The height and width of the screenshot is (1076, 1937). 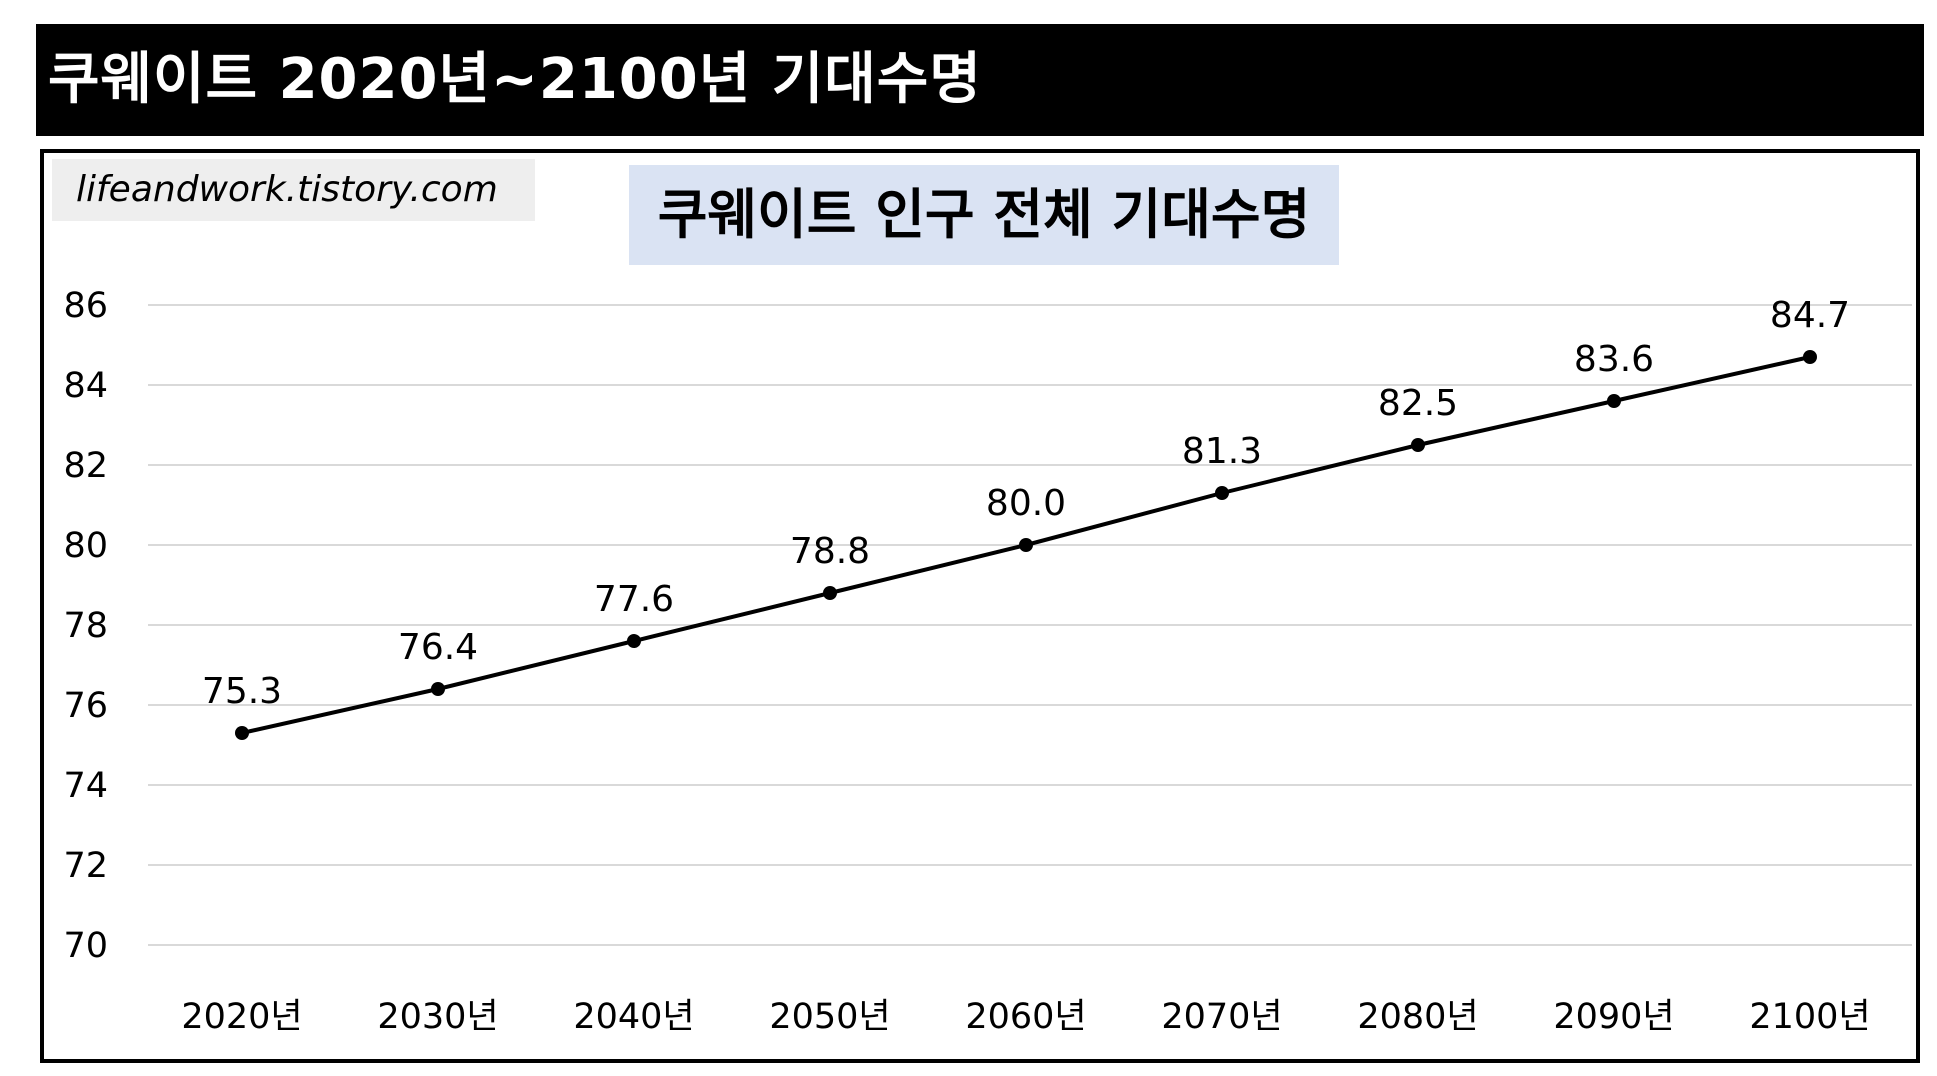 I want to click on x-tick-label: 2040년, so click(x=633, y=1017).